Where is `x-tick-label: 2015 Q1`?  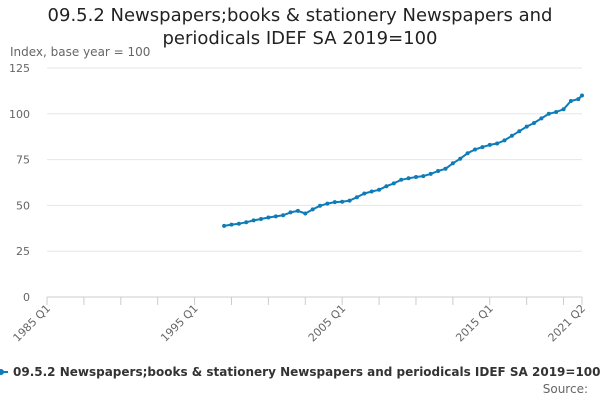
x-tick-label: 2015 Q1 is located at coordinates (474, 323).